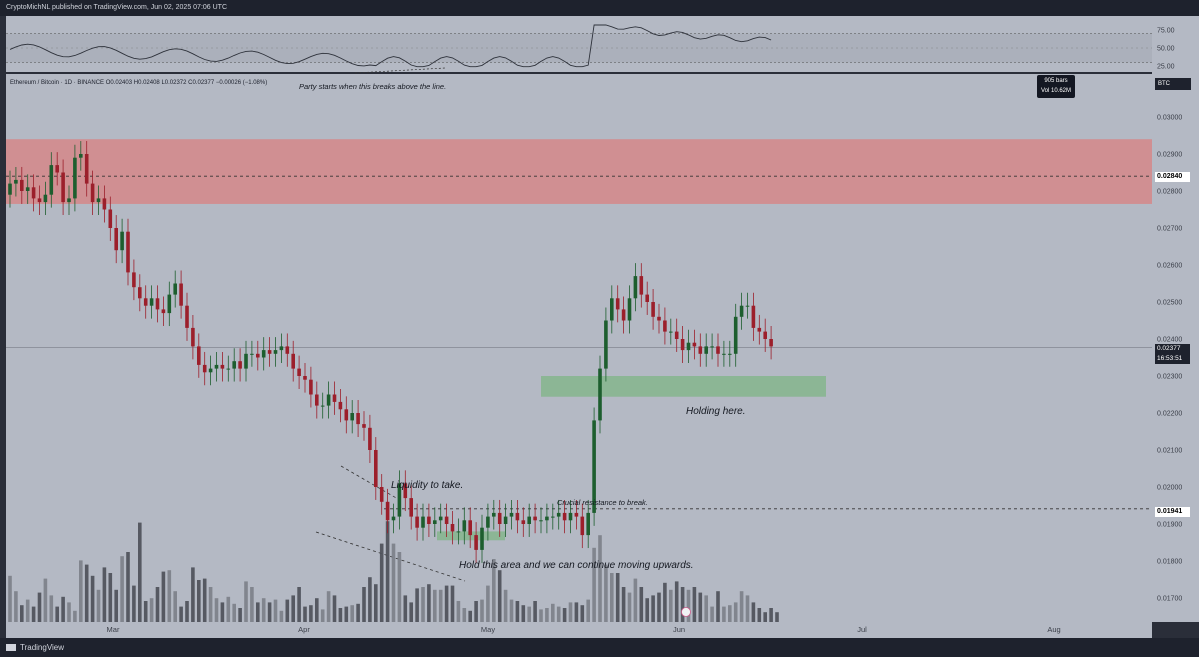 This screenshot has width=1199, height=657. What do you see at coordinates (1169, 488) in the screenshot?
I see `price-tick-label: 0.02000` at bounding box center [1169, 488].